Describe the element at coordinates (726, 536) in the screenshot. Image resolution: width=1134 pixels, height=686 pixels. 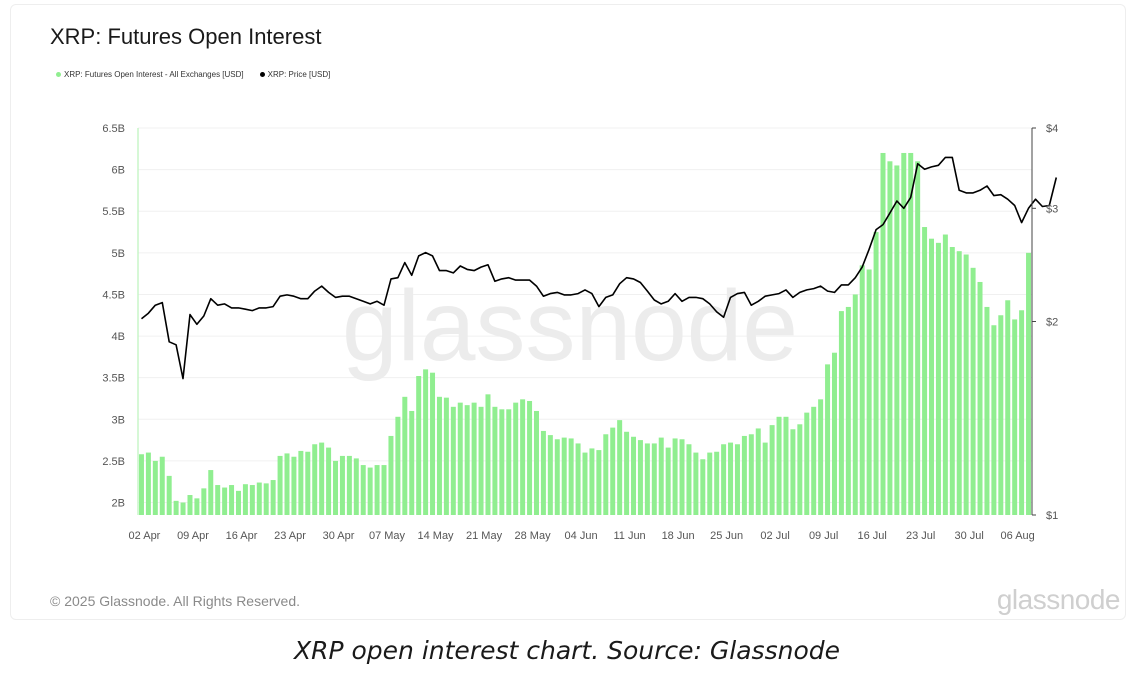
I see `x-tick-label: 25 Jun` at that location.